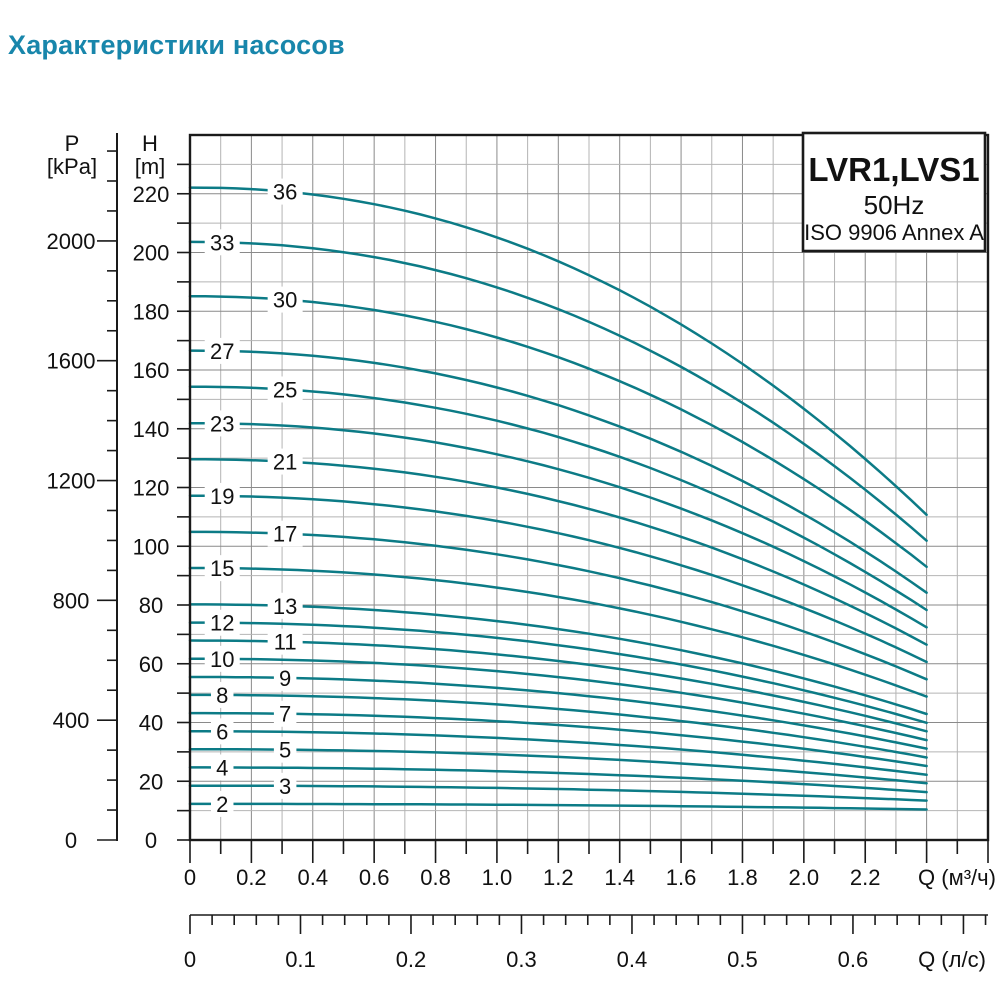 This screenshot has height=1000, width=1000. I want to click on q-m3h-tick-label: 2.2, so click(865, 877).